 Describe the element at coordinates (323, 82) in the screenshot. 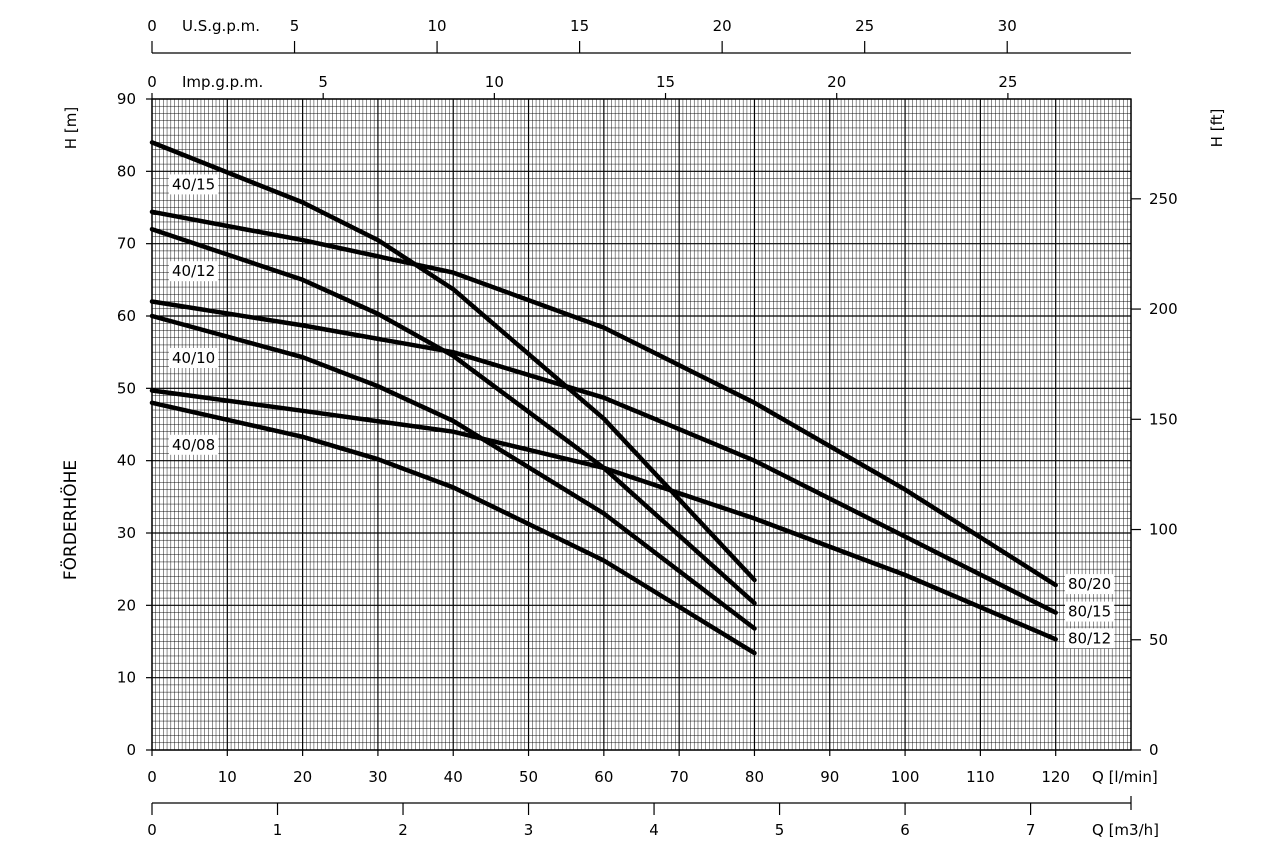

I see `impgpm-tick-label: 5` at that location.